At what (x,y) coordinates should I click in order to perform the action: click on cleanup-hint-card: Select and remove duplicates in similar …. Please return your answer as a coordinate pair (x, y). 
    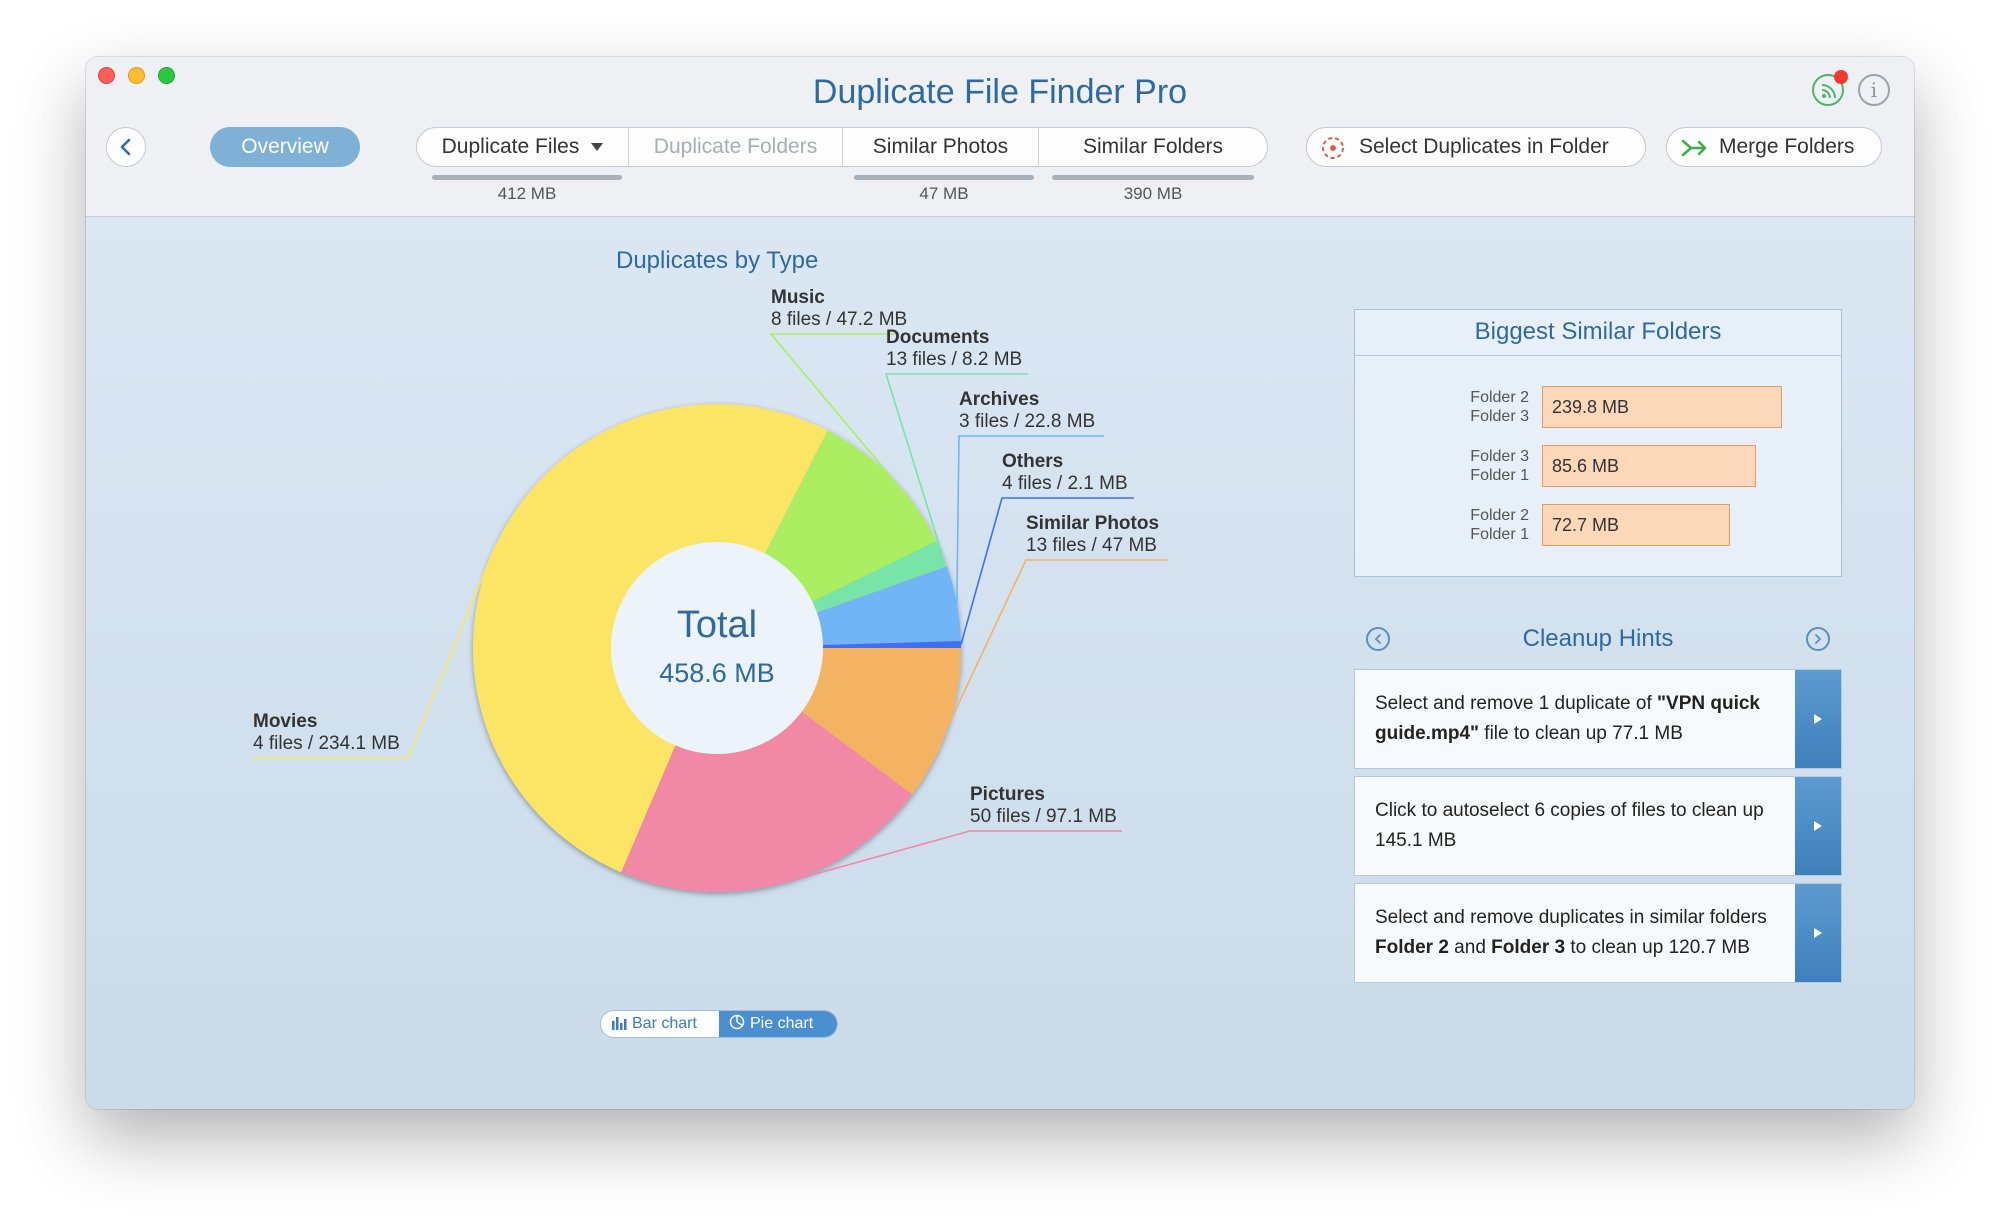
    Looking at the image, I should click on (1598, 933).